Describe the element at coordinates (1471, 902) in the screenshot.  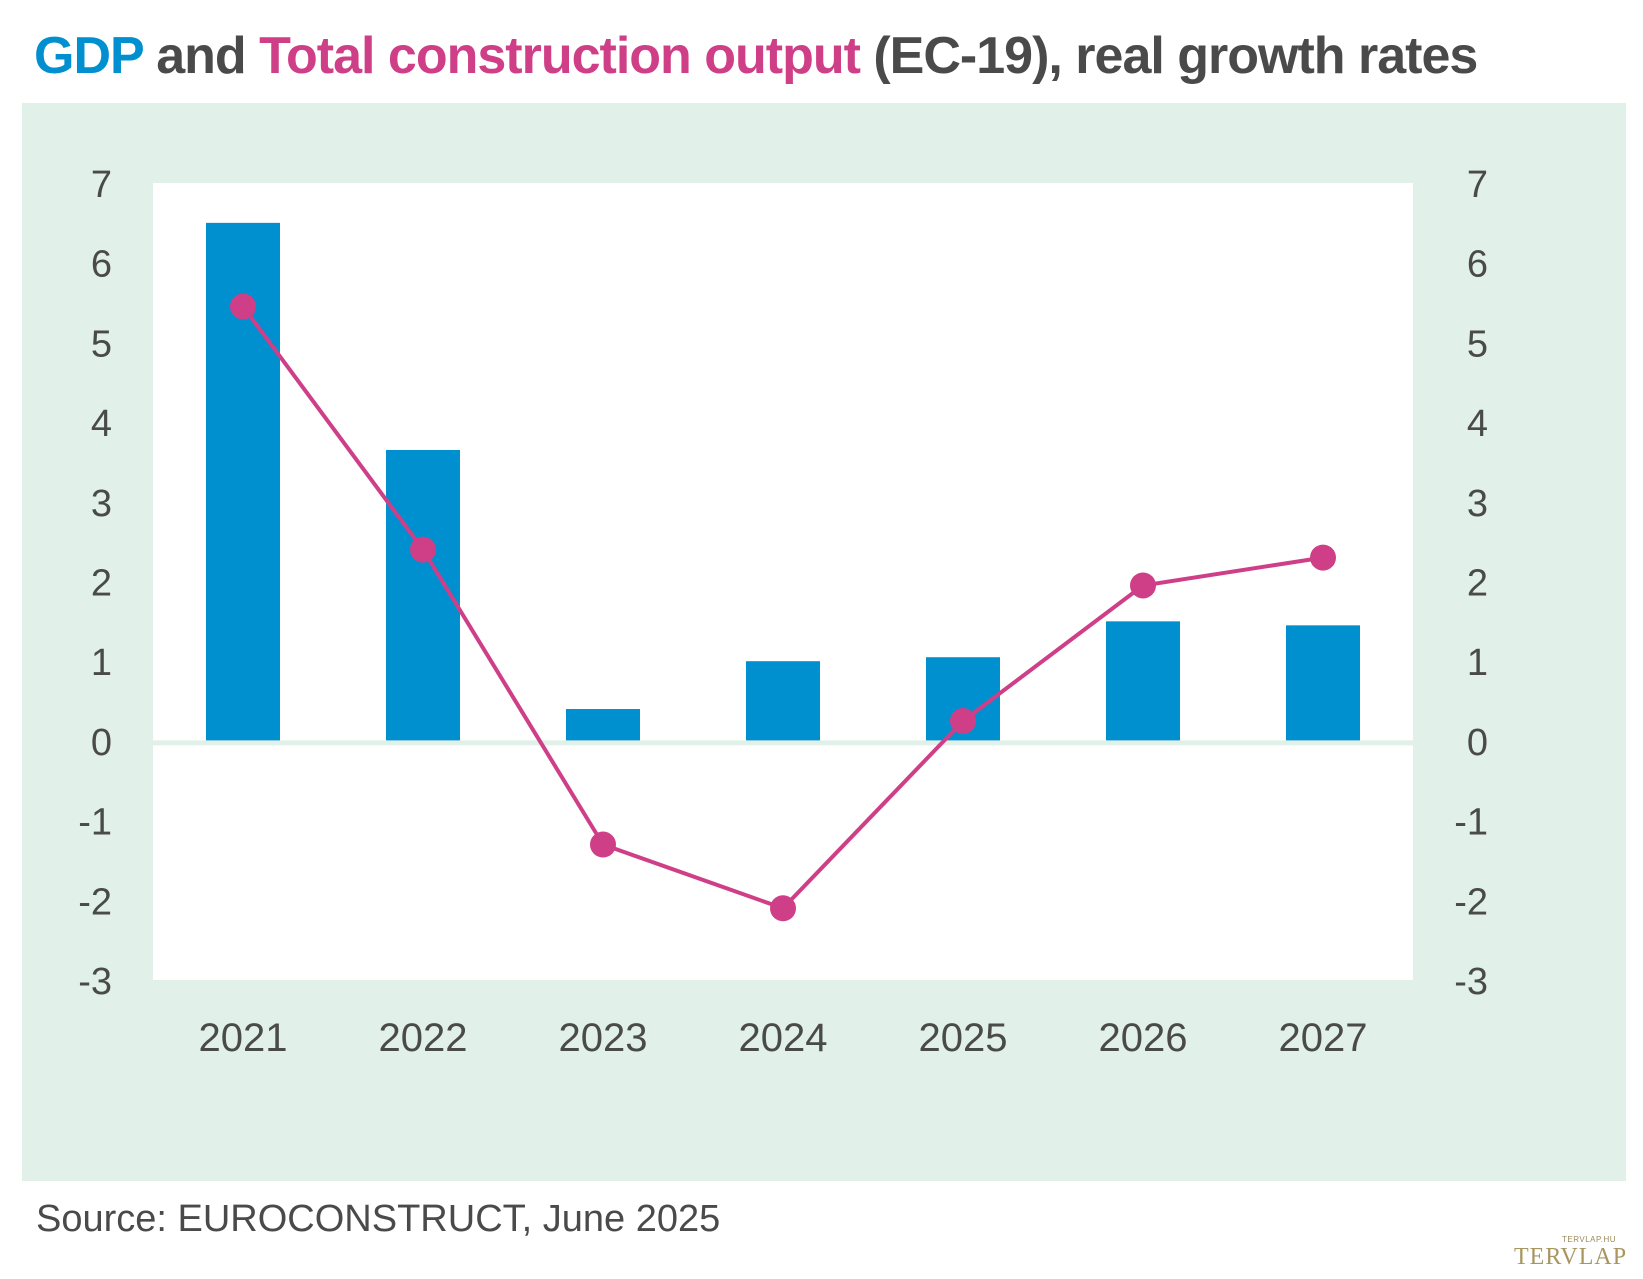
I see `y-tick-right: -2` at that location.